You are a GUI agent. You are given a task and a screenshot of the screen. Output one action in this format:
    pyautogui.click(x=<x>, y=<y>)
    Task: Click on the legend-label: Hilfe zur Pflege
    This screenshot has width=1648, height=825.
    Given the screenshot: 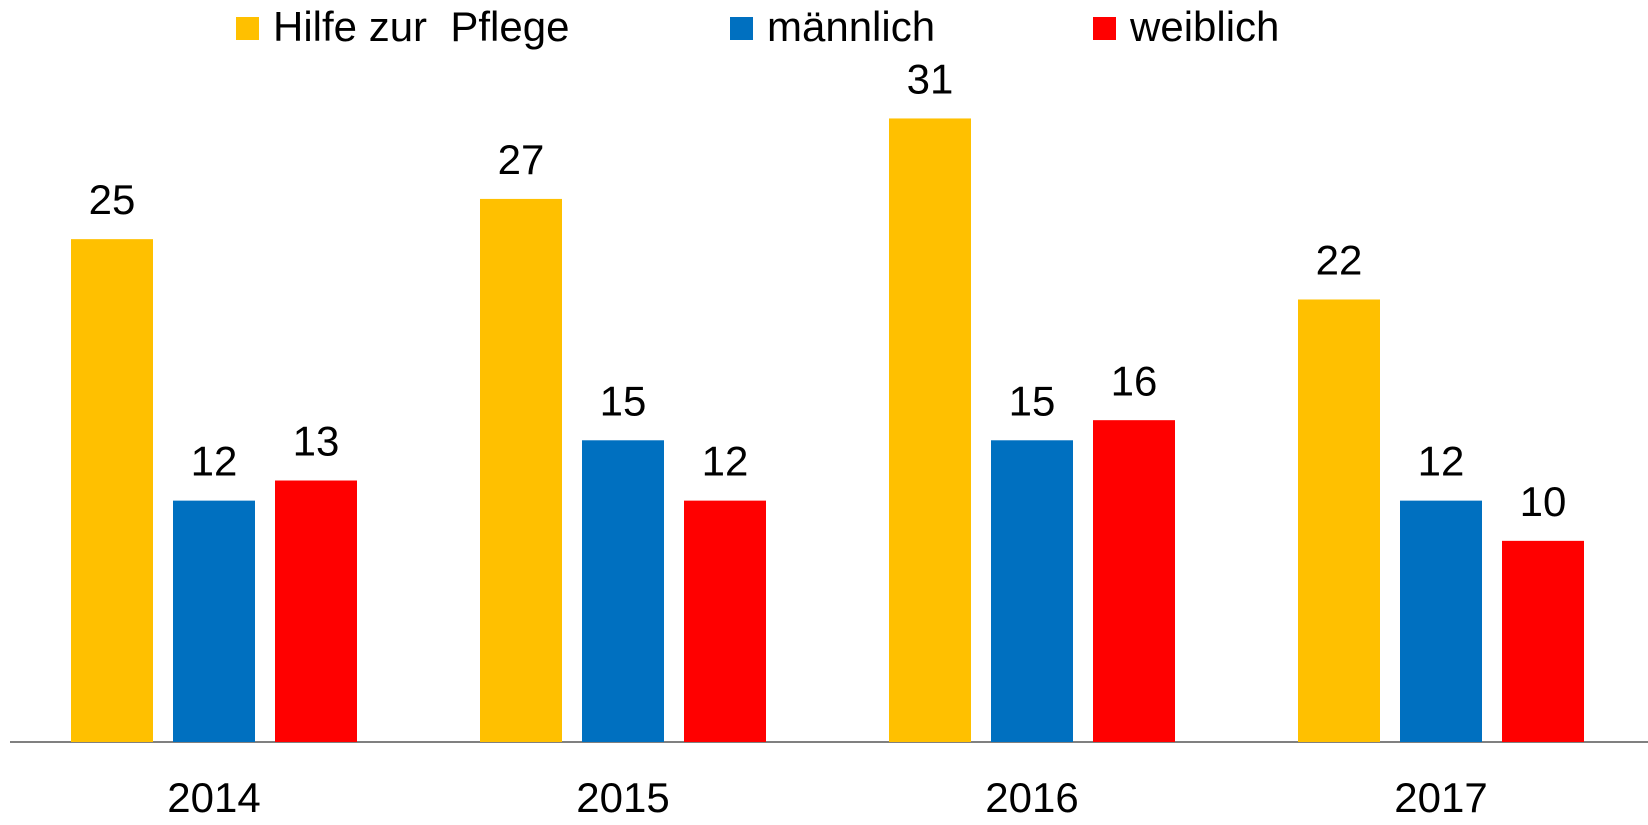 What is the action you would take?
    pyautogui.click(x=421, y=26)
    